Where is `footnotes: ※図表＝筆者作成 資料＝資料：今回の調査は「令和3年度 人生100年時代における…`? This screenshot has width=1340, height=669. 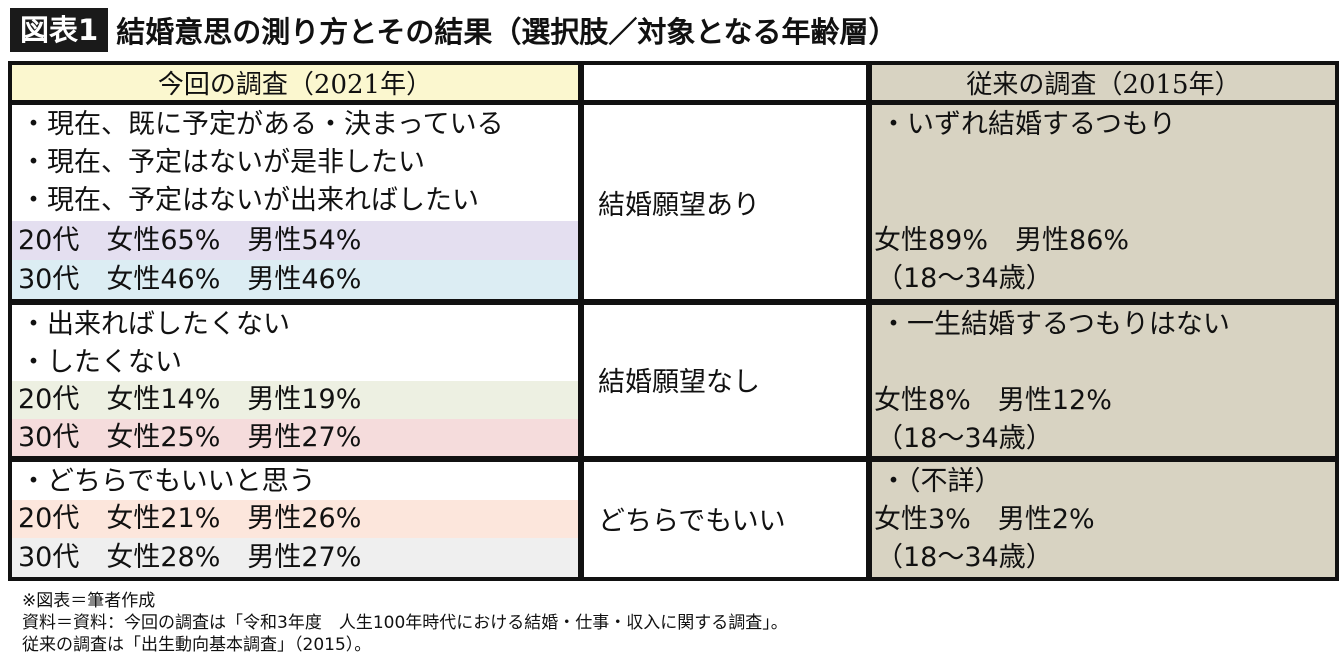 footnotes: ※図表＝筆者作成 資料＝資料：今回の調査は「令和3年度 人生100年時代における… is located at coordinates (405, 623).